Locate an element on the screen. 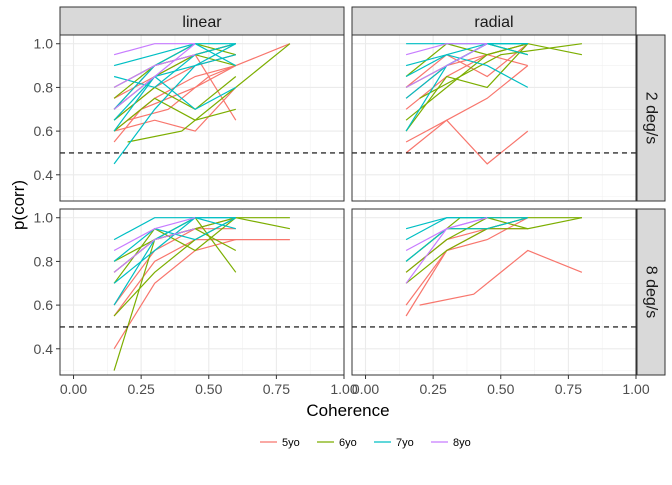 Image resolution: width=672 pixels, height=485 pixels. facet-label-linear: linear is located at coordinates (202, 22).